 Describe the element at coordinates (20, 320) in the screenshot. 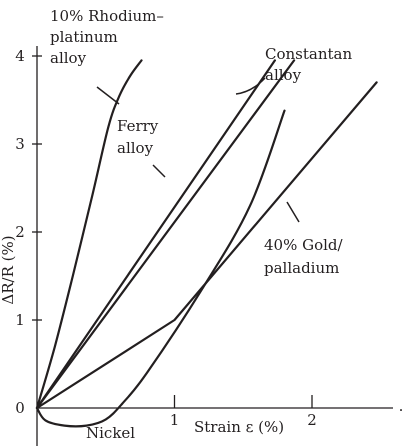

I see `y-tick-label-1: 1` at that location.